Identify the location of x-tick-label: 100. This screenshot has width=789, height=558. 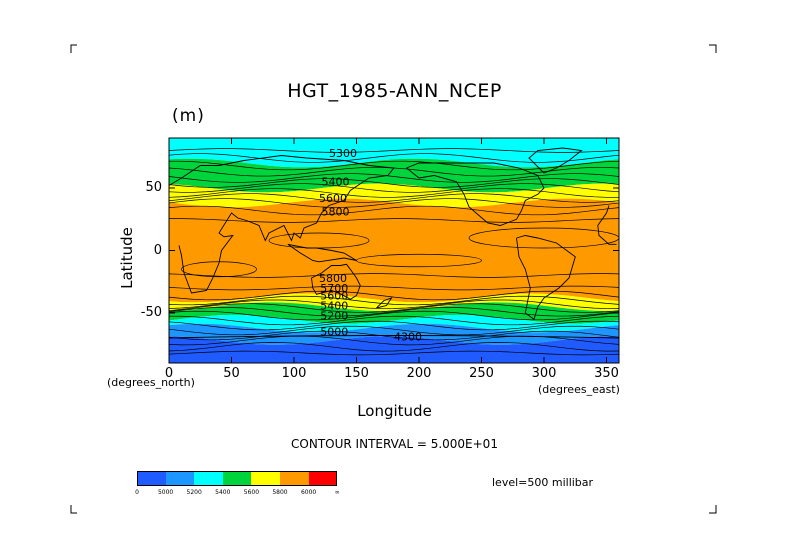
(294, 373).